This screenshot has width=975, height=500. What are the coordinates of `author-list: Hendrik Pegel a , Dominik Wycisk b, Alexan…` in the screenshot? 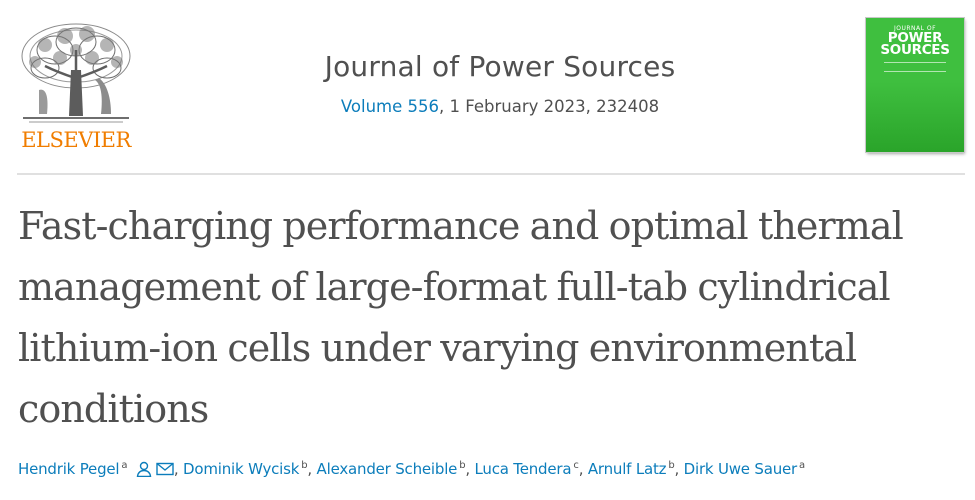 It's located at (495, 470).